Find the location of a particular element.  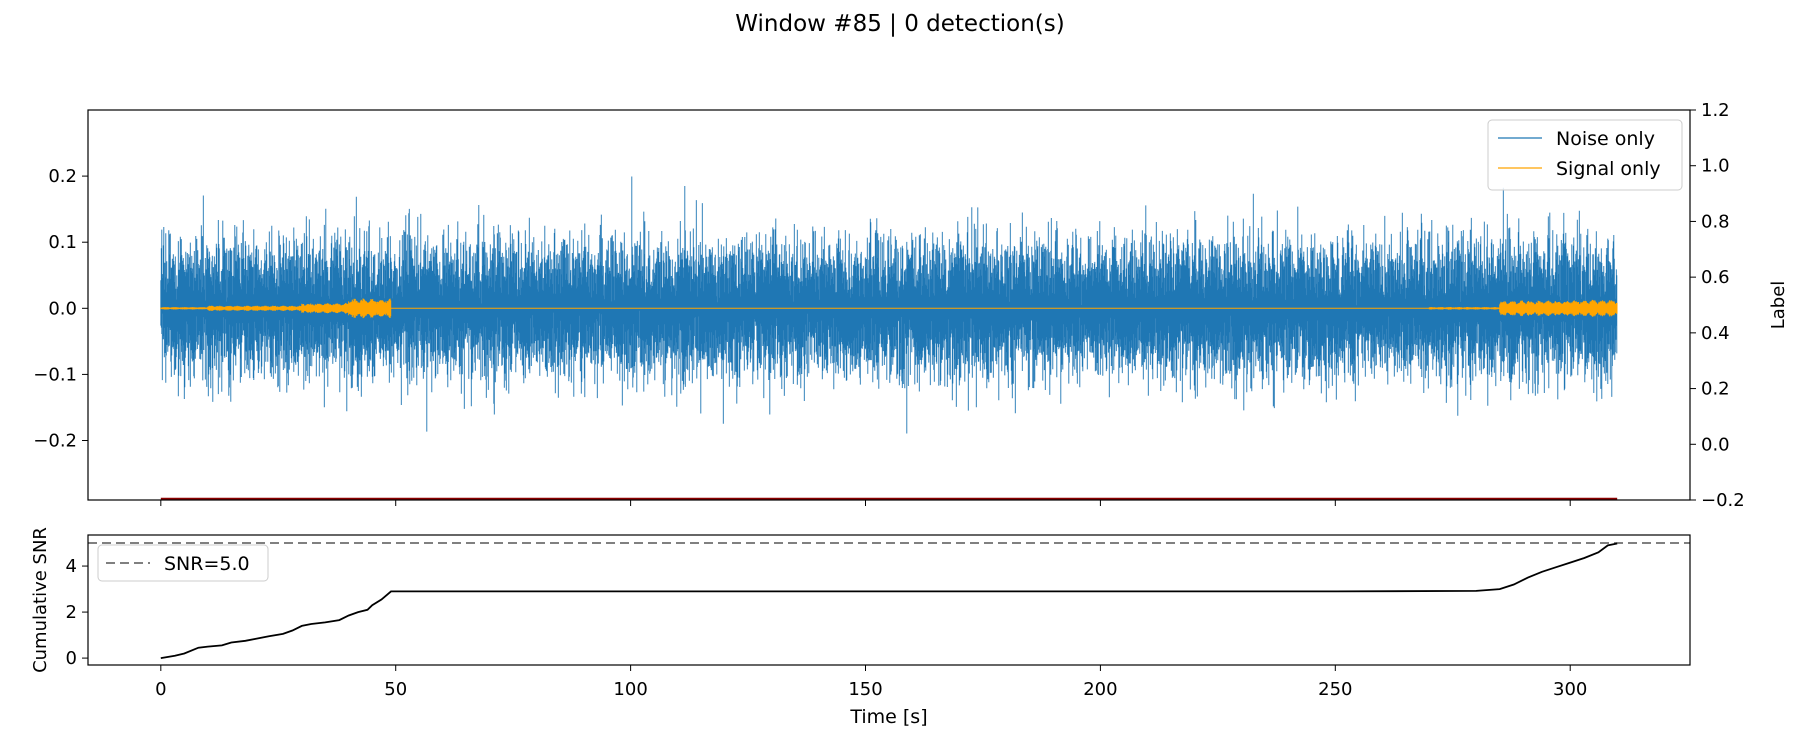

label-axis-tick-label: 0.0 is located at coordinates (1715, 444).